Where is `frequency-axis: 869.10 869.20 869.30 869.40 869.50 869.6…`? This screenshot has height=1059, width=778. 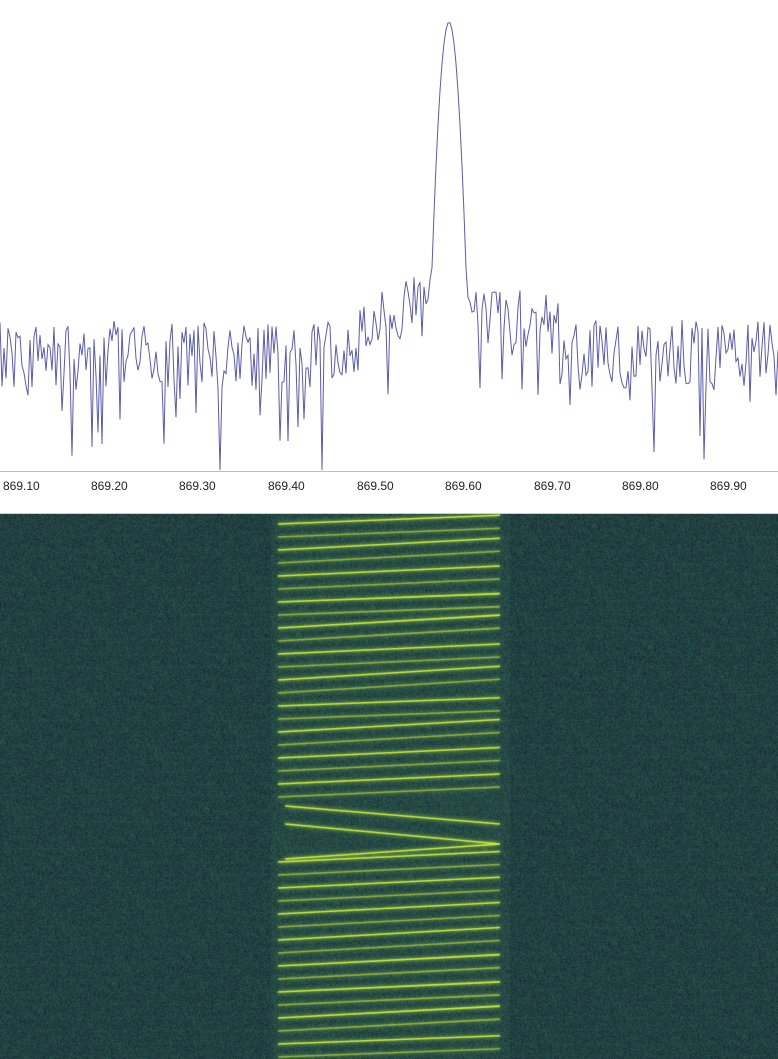 frequency-axis: 869.10 869.20 869.30 869.40 869.50 869.6… is located at coordinates (389, 492).